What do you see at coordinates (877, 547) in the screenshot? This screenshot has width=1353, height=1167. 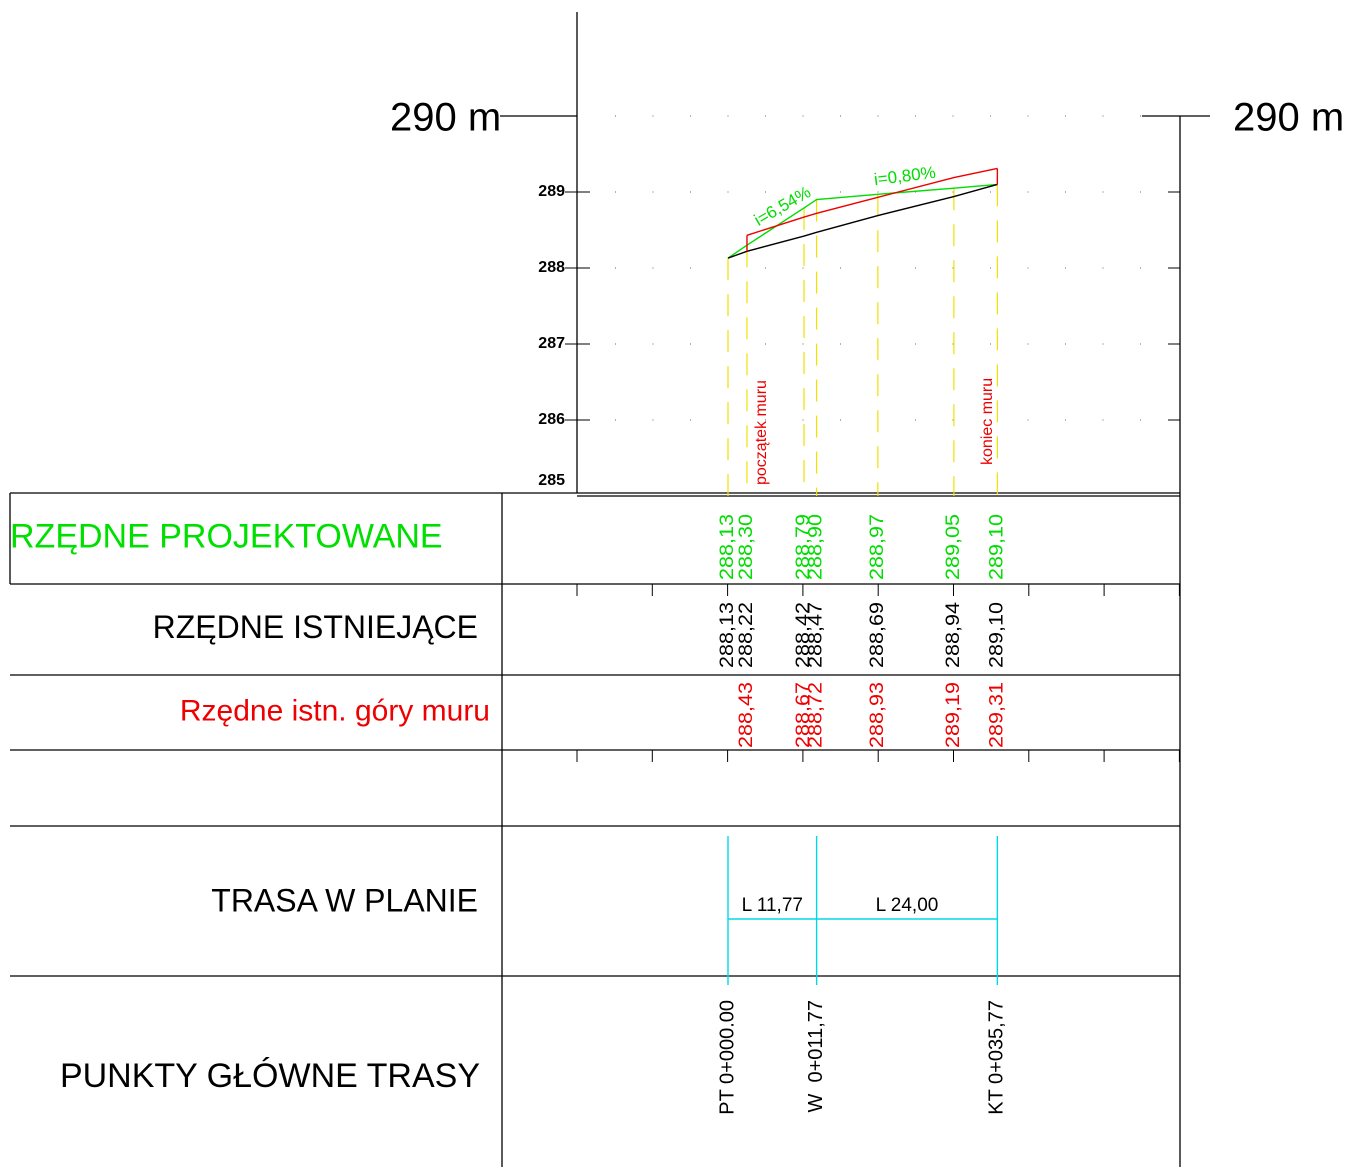 I see `designed-label: 288,97` at bounding box center [877, 547].